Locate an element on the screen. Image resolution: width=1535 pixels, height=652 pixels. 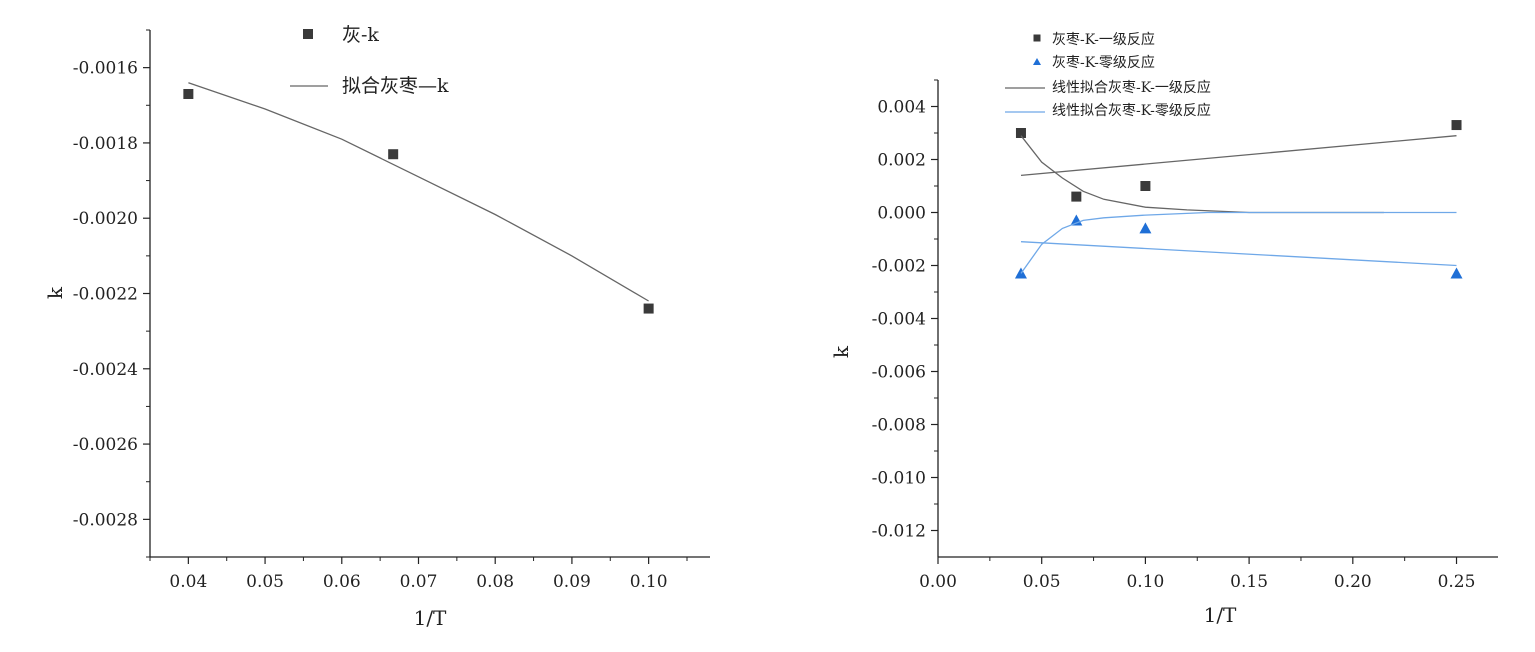
y-tick-label: -0.008 is located at coordinates (899, 426).